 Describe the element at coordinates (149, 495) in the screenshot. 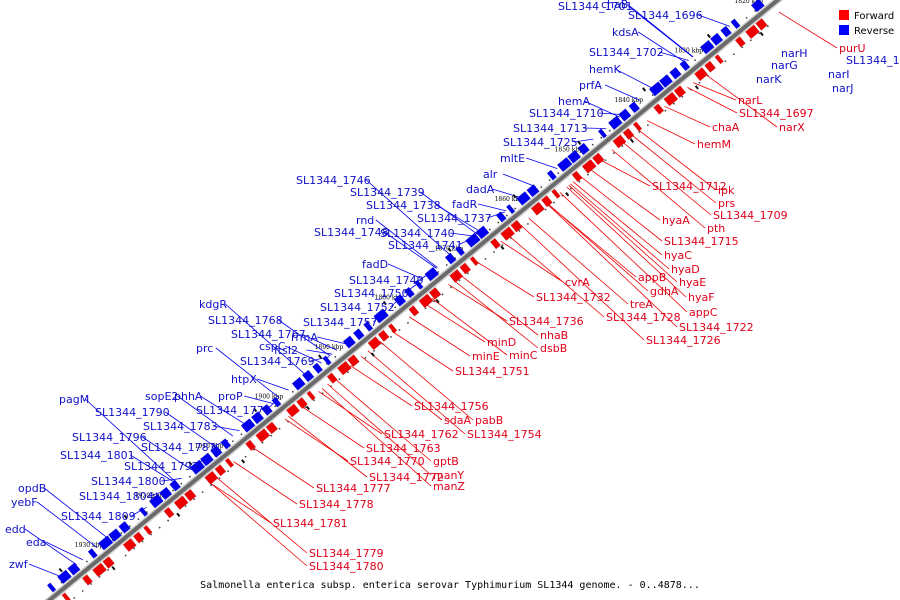

I see `tick-label: 1920 kbp` at that location.